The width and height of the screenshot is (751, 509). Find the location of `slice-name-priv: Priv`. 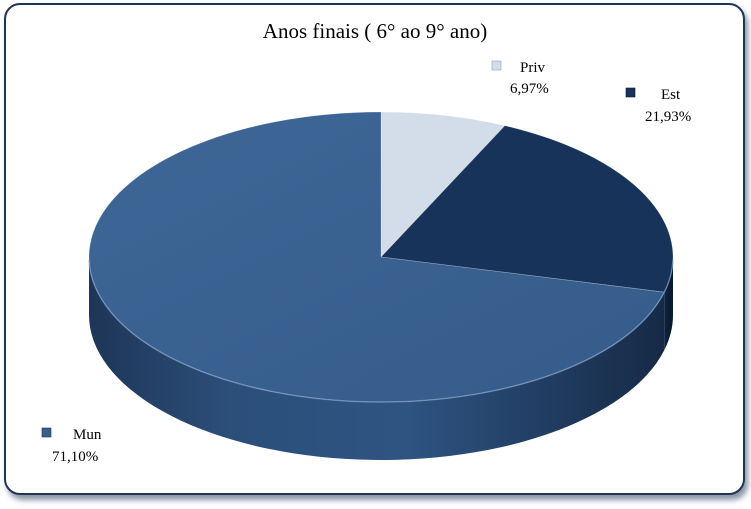

slice-name-priv: Priv is located at coordinates (533, 68).